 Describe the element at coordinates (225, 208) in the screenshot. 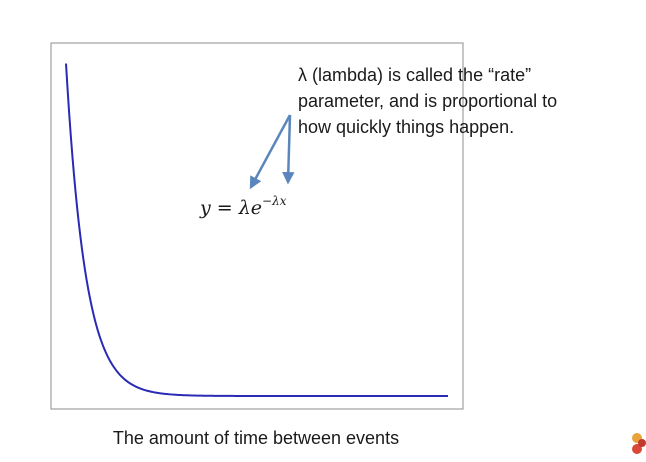

I see `formula-eq: =` at that location.